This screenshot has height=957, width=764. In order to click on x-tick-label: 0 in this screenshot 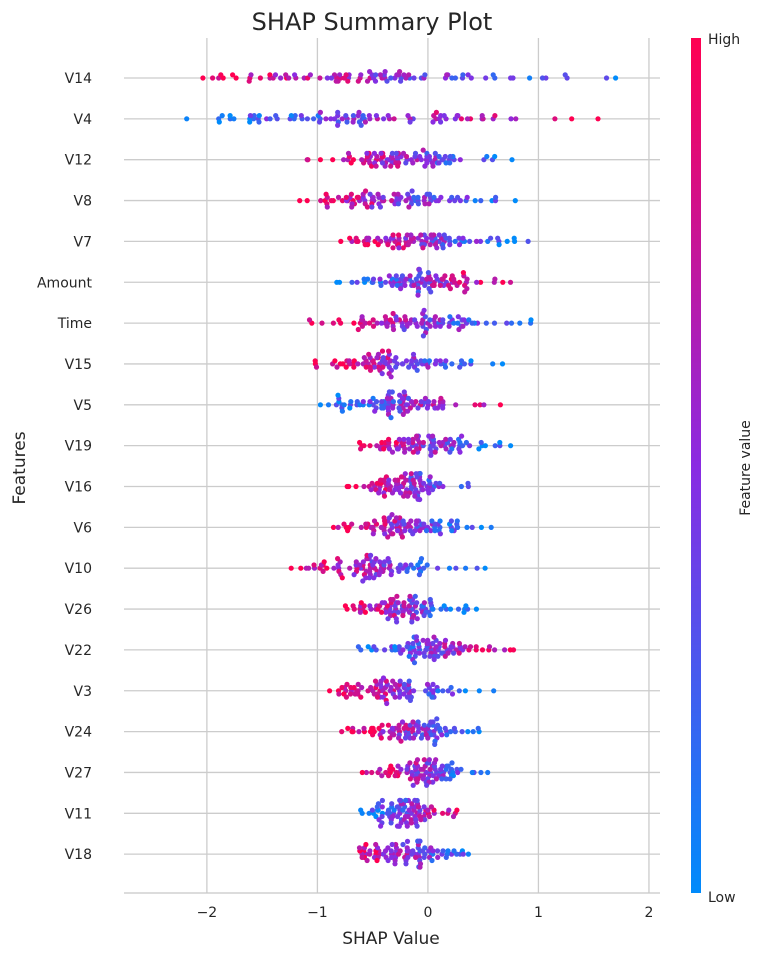, I will do `click(427, 913)`.